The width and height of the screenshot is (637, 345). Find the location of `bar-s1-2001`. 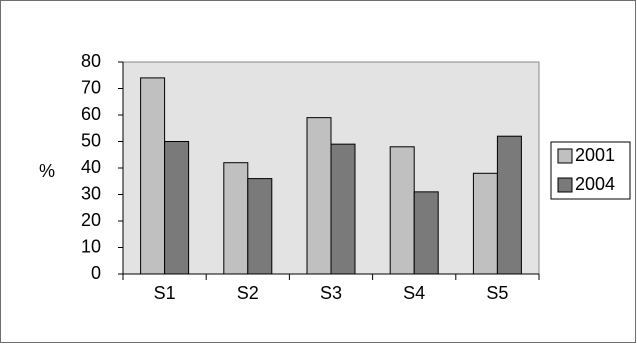

bar-s1-2001 is located at coordinates (153, 176).